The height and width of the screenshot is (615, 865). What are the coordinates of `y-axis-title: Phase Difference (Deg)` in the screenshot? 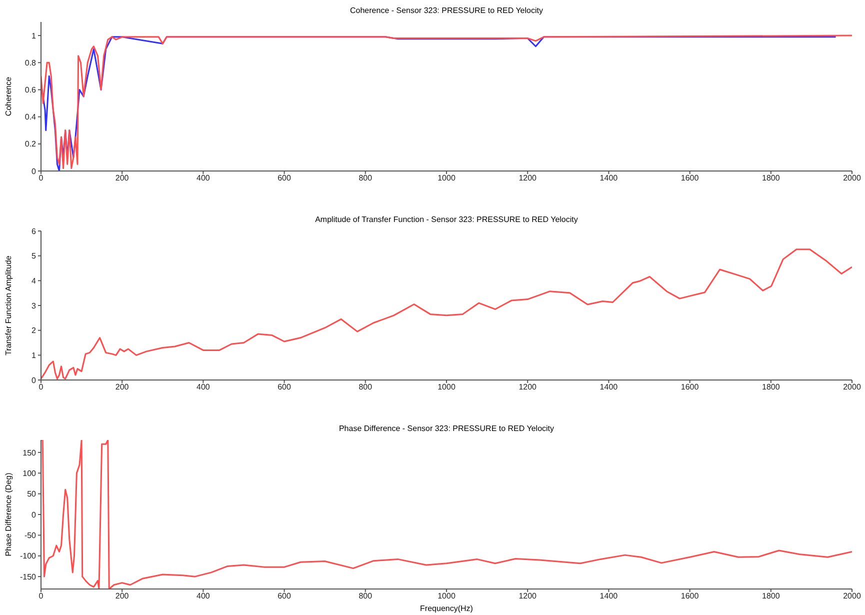 It's located at (8, 514).